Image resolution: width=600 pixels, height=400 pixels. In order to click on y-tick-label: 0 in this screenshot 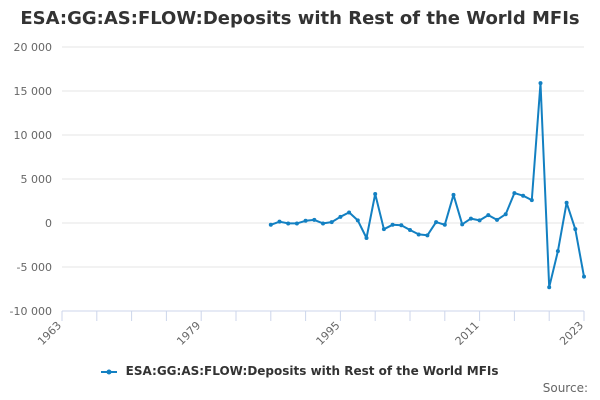, I will do `click(48, 223)`.